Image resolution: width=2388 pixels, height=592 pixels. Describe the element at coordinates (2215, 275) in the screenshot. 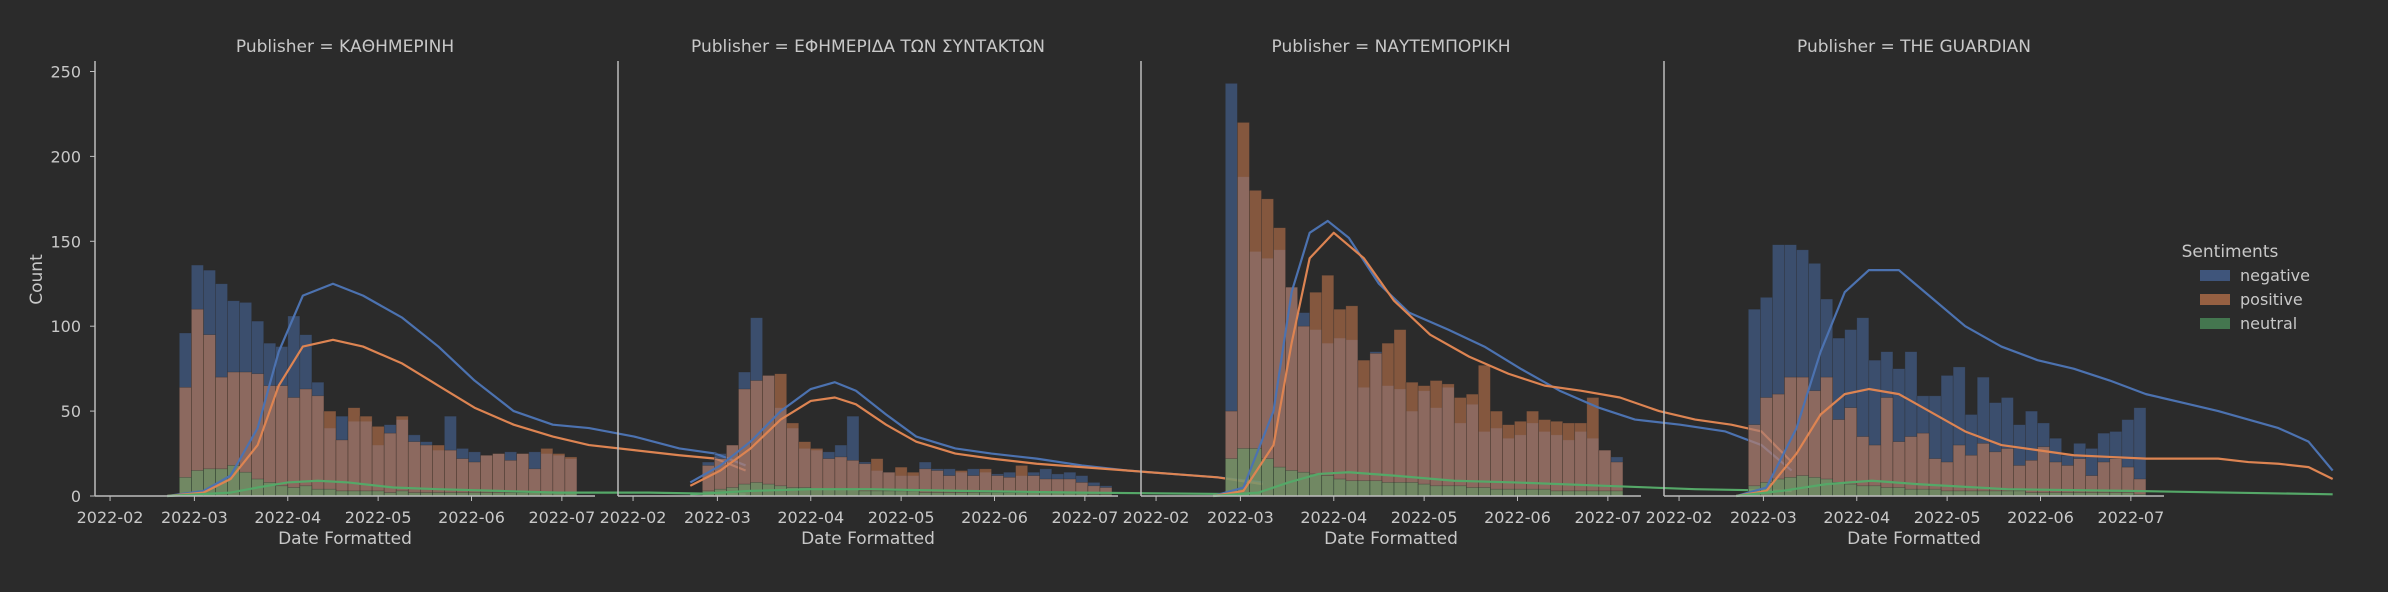

I see `legend-swatch-negative` at that location.